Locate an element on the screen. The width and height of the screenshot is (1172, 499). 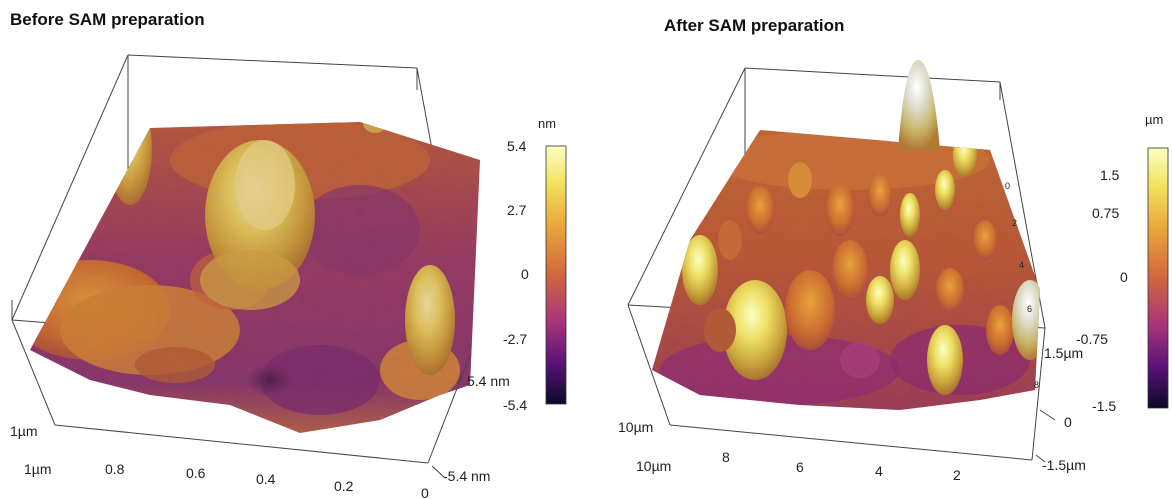
x-tick-label: 6 is located at coordinates (800, 467).